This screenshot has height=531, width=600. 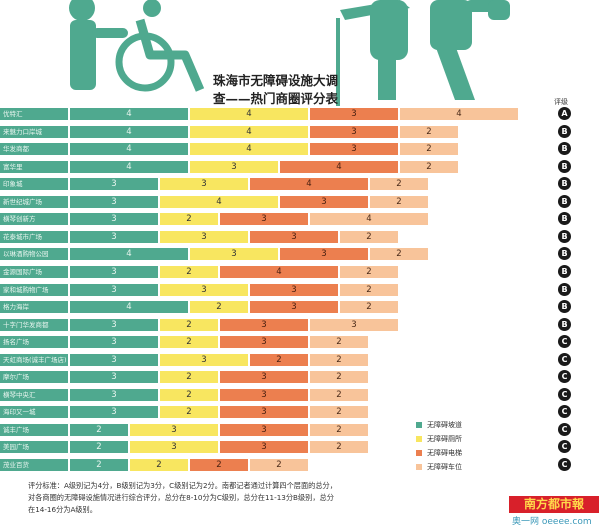 What do you see at coordinates (34, 131) in the screenshot?
I see `store-label: 来魅力口岸城` at bounding box center [34, 131].